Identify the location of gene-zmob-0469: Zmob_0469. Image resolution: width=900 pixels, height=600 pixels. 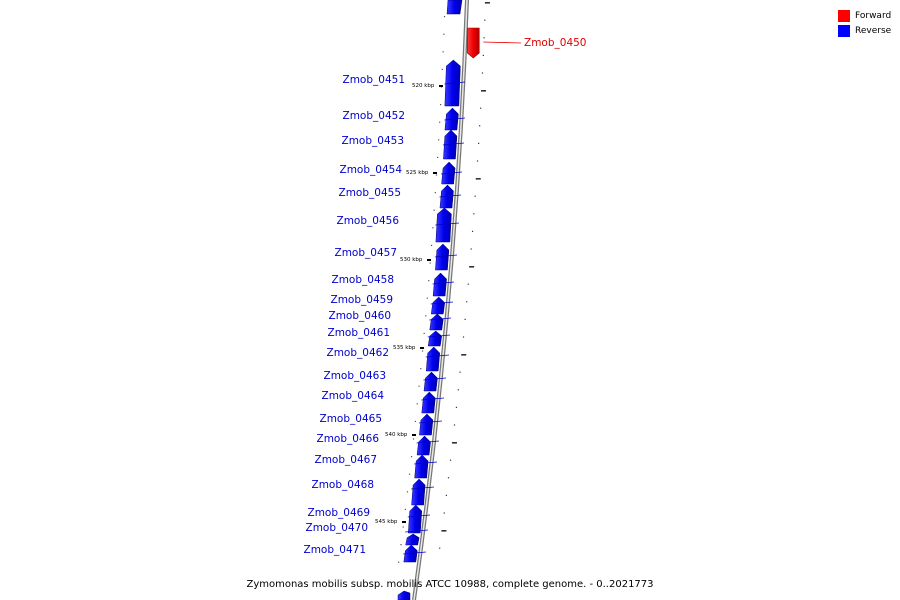
(369, 519).